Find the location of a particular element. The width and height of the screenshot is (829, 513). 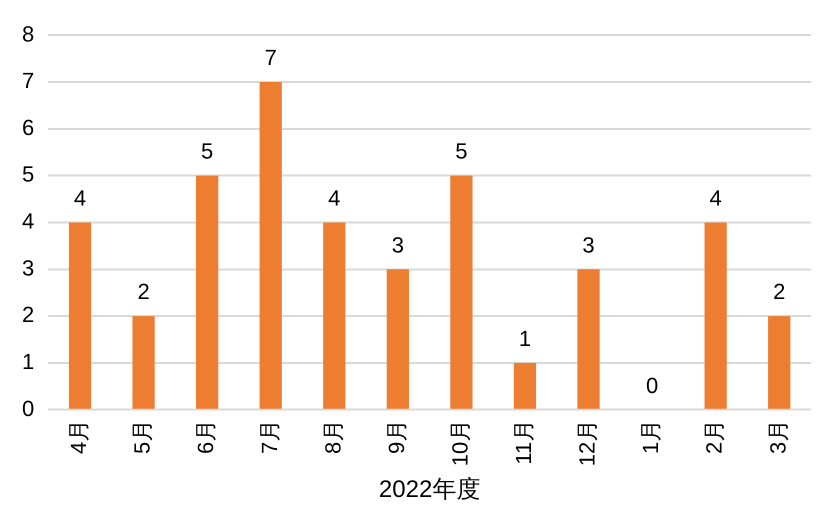

y-tick-label: 8 is located at coordinates (28, 33).